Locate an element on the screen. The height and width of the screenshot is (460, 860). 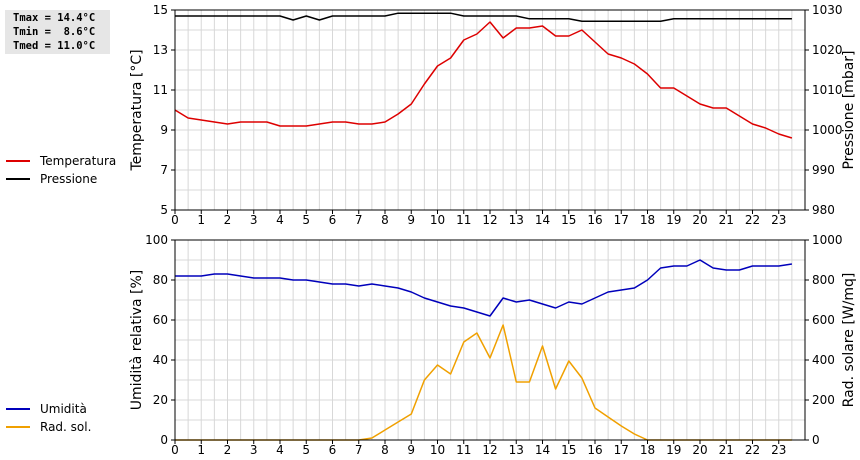
y-axis-label-left: Temperatura [°C] is located at coordinates (137, 110).